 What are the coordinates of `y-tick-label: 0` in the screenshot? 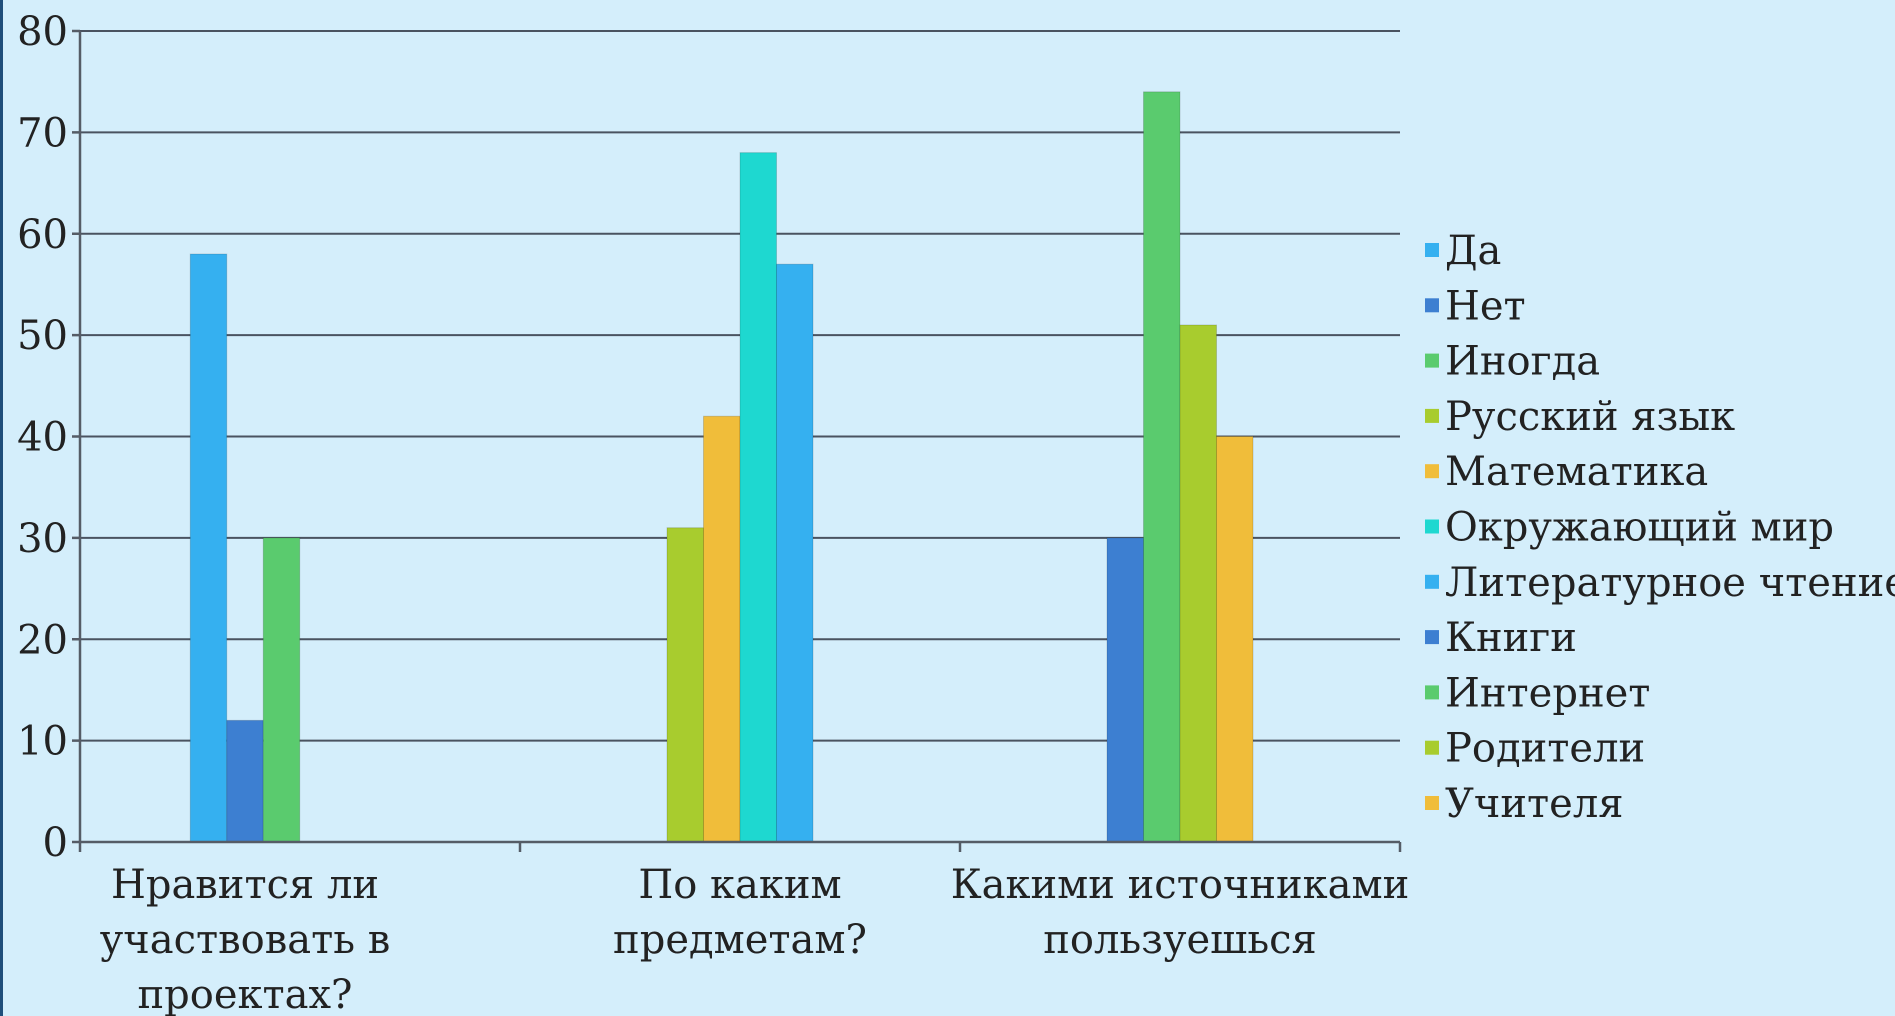 It's located at (55, 843).